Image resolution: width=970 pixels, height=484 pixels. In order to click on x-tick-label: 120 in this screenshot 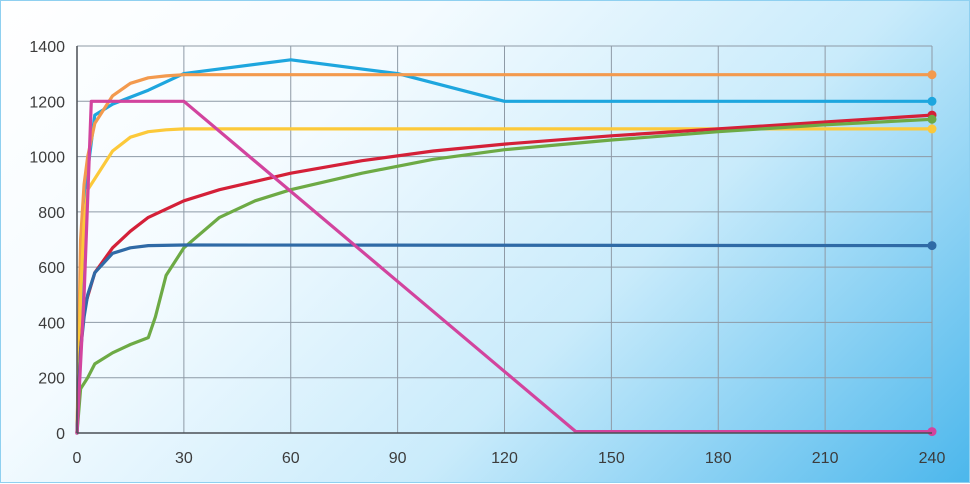, I will do `click(504, 458)`.